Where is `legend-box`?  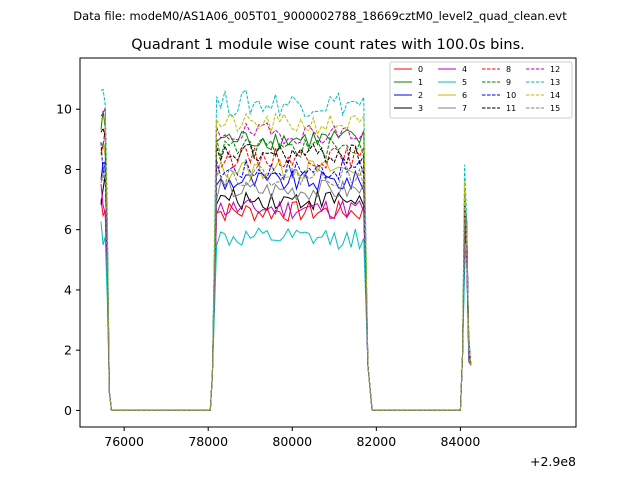
legend-box is located at coordinates (481, 90).